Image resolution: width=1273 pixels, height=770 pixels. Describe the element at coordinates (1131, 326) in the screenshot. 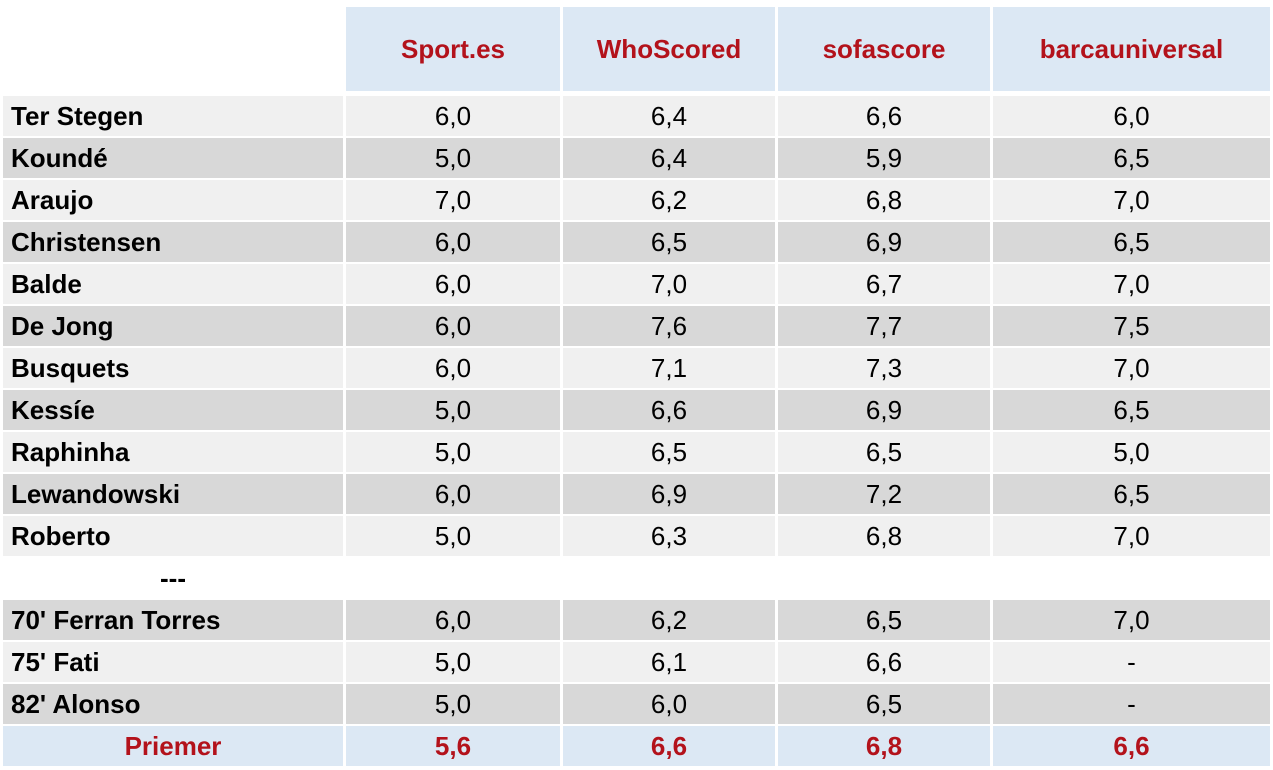

I see `rating-cell: 7,5` at that location.